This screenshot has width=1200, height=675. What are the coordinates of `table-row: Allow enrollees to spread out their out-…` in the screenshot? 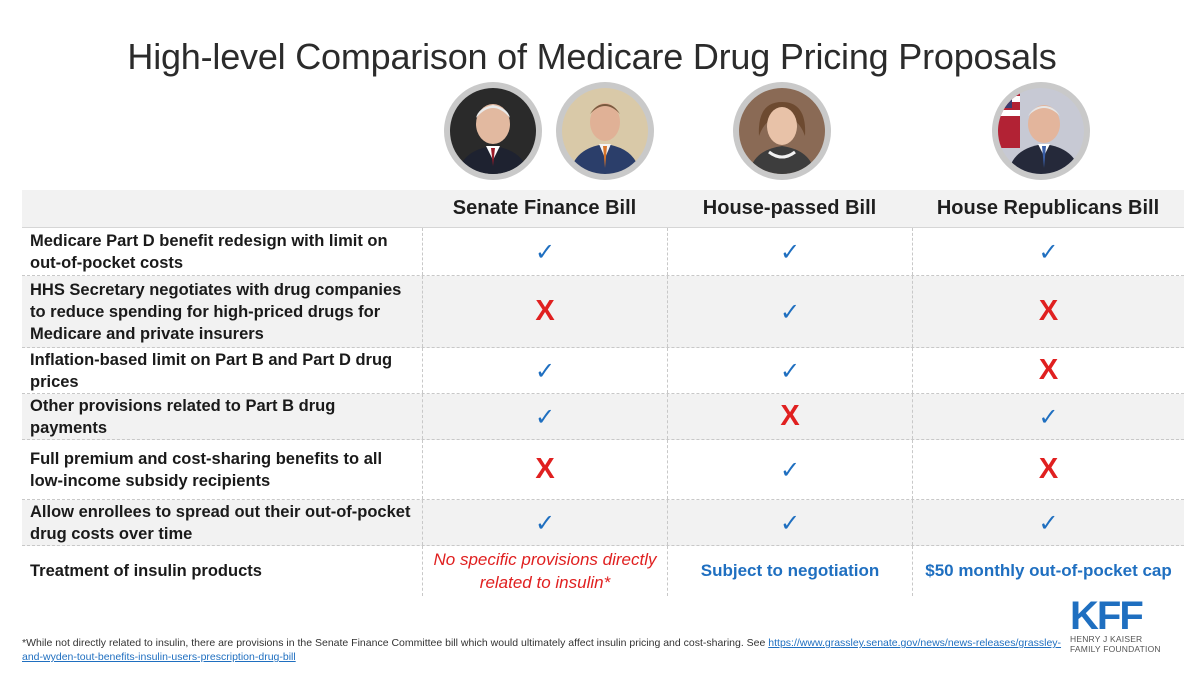 It's located at (603, 523).